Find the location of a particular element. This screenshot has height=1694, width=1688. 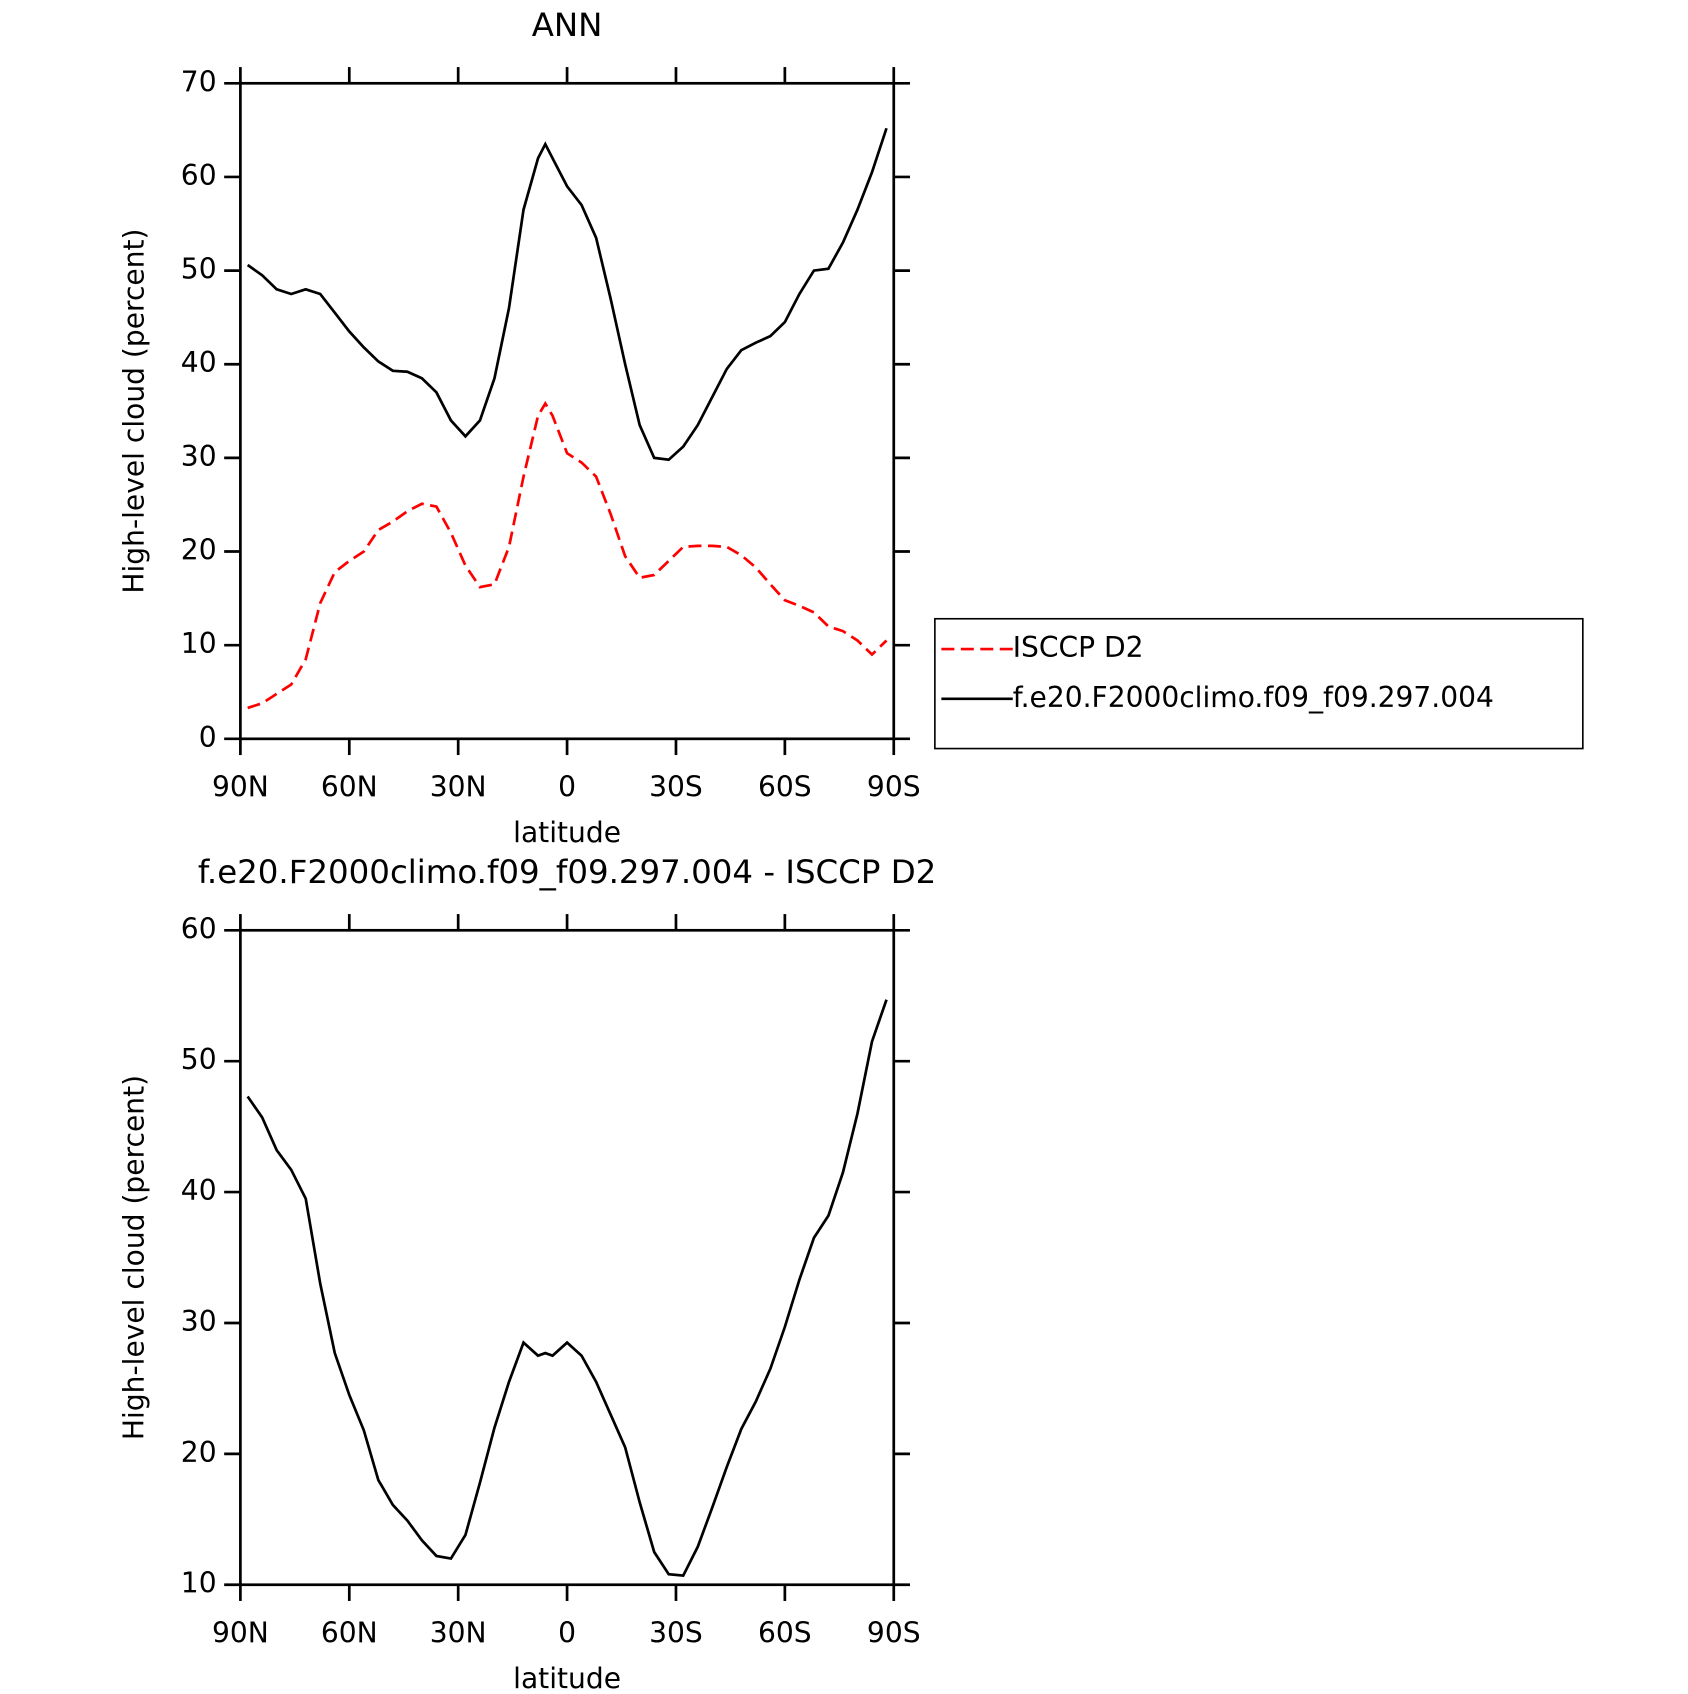

legend-label: ISCCP D2 is located at coordinates (1078, 647).